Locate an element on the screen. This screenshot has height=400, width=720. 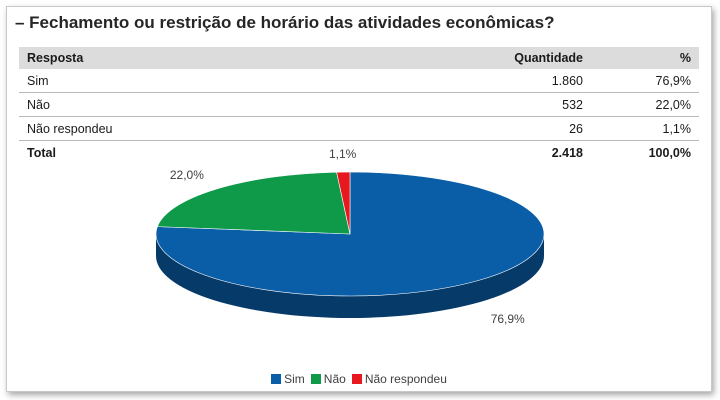
pie-slice-não-respondeu is located at coordinates (343, 203).